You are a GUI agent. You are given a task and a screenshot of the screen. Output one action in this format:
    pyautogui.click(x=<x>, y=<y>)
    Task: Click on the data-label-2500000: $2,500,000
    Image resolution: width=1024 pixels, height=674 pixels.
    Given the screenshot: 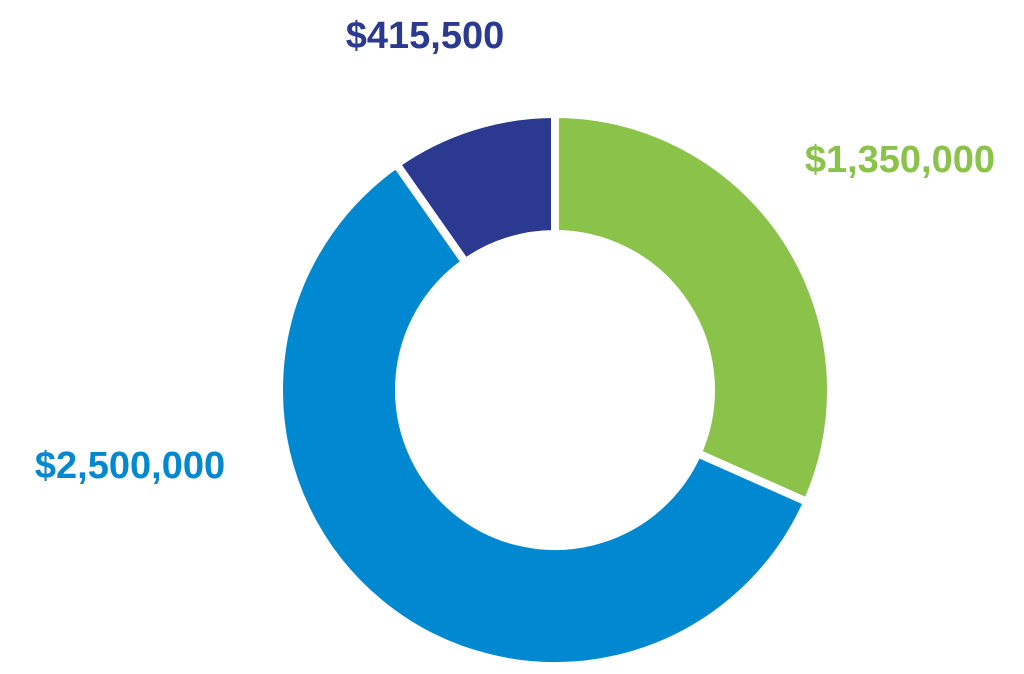 What is the action you would take?
    pyautogui.click(x=130, y=466)
    